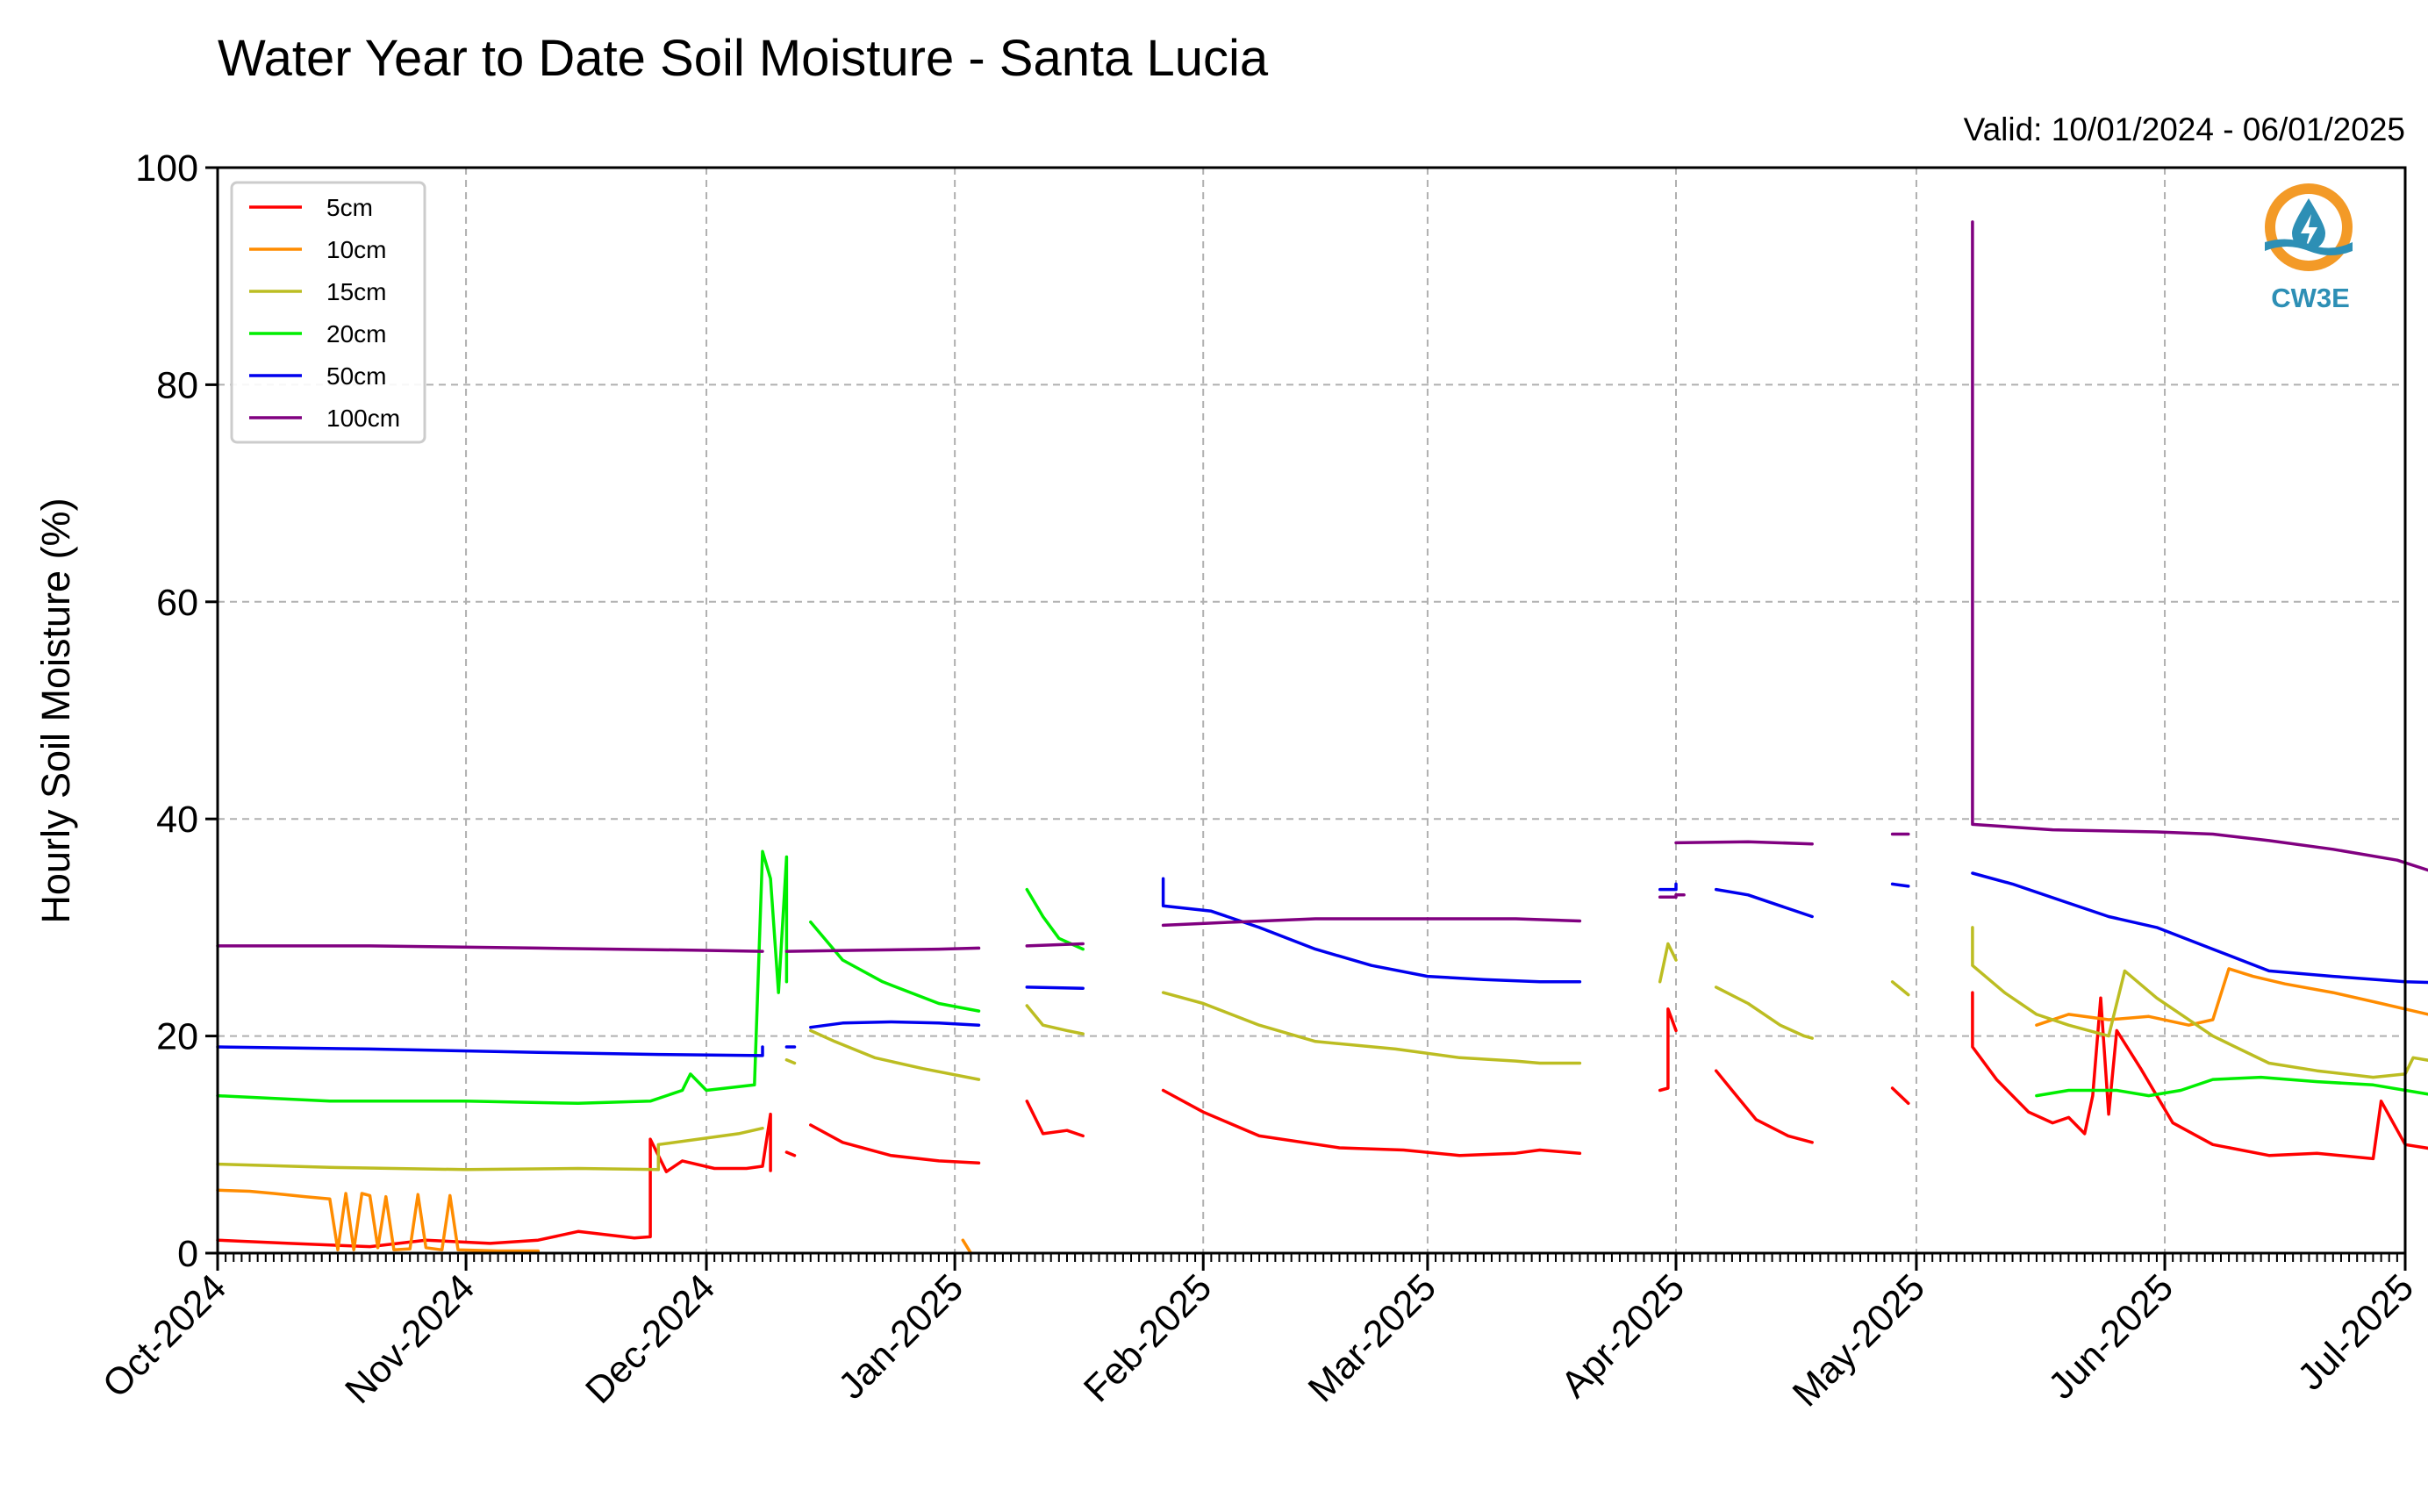 The image size is (2428, 1512). What do you see at coordinates (410, 1339) in the screenshot?
I see `x-tick-label: Nov-2024` at bounding box center [410, 1339].